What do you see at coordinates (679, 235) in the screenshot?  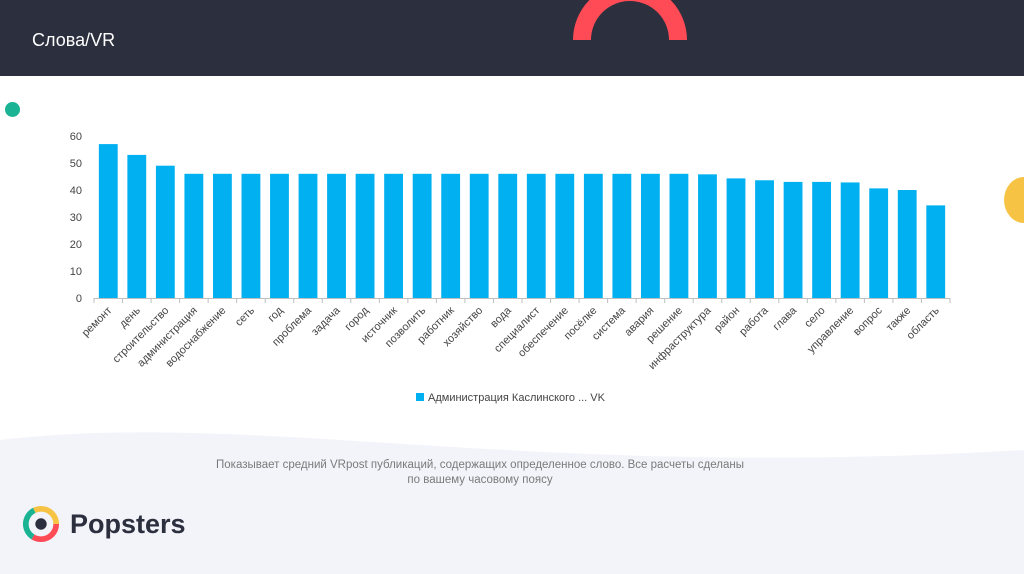 I see `bar-решение` at bounding box center [679, 235].